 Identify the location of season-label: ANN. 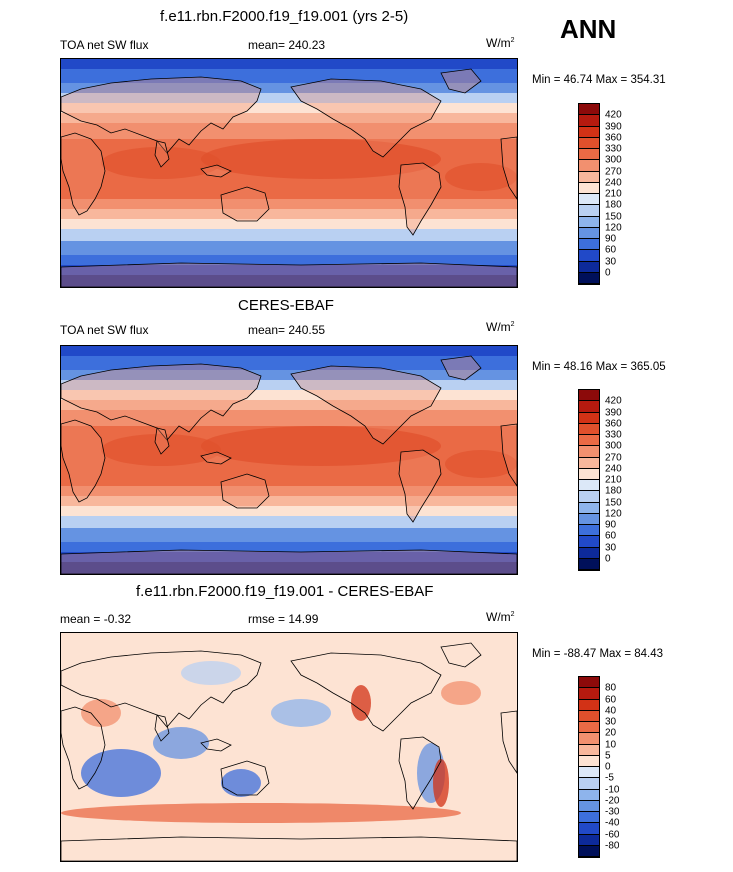
(588, 29).